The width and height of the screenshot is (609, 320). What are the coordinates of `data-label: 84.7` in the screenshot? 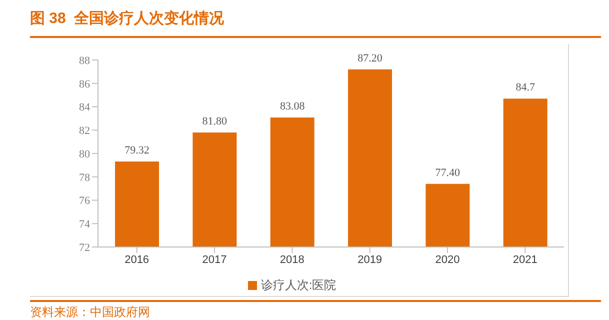 It's located at (526, 88).